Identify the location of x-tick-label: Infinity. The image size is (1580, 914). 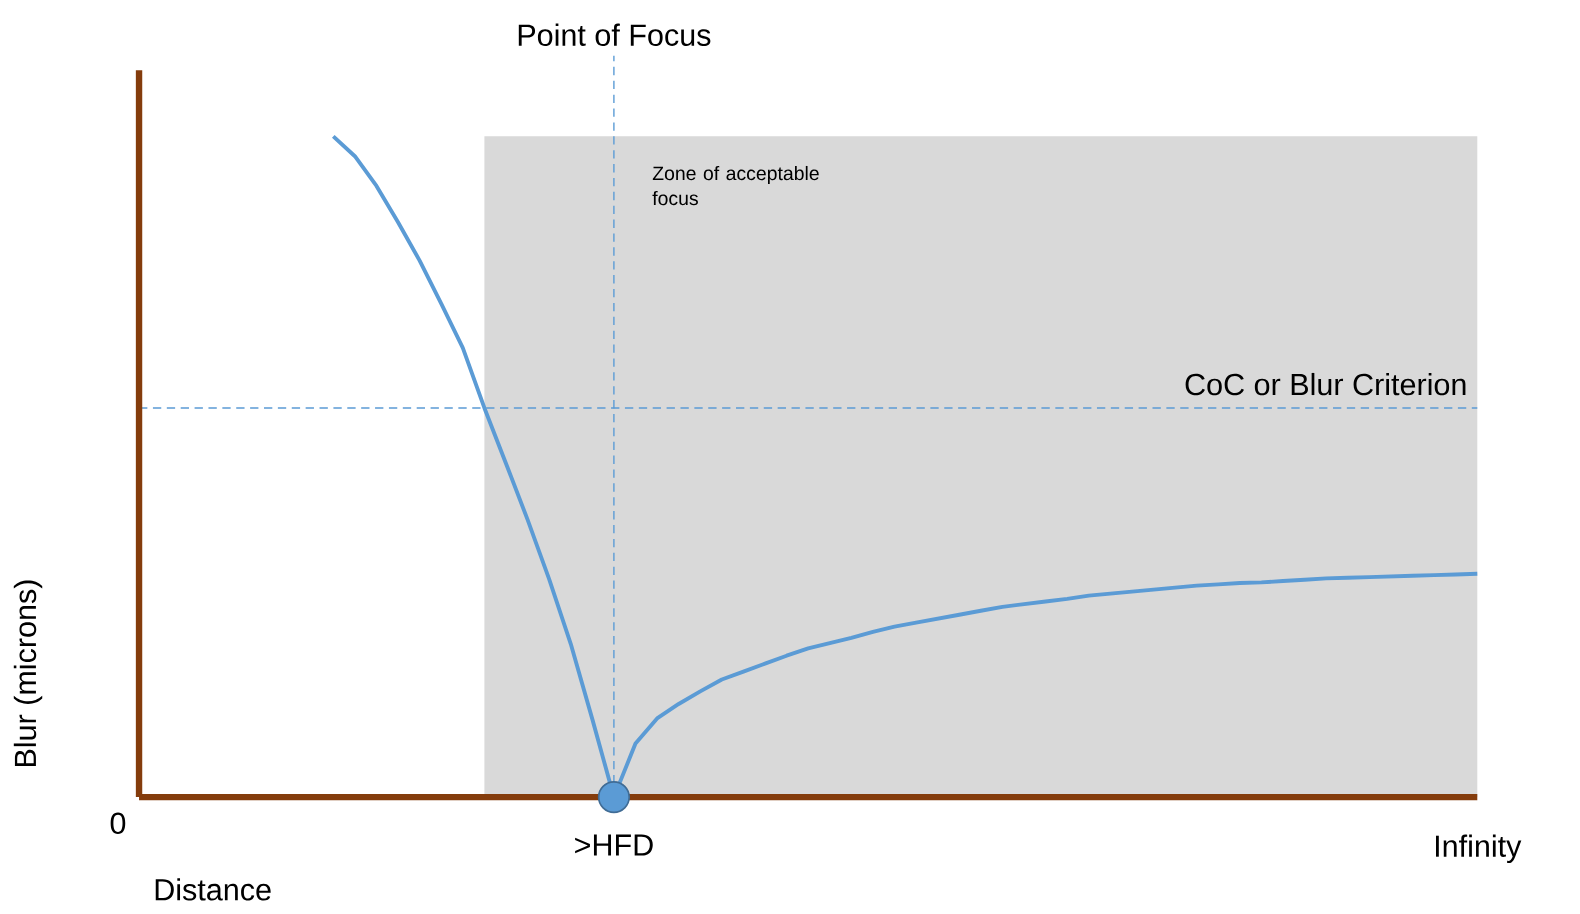
(1478, 848).